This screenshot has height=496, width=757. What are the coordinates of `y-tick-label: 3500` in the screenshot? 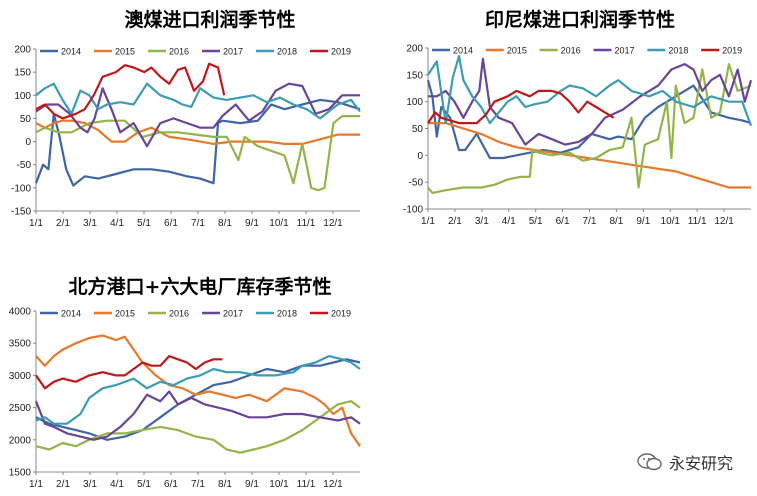 It's located at (20, 344).